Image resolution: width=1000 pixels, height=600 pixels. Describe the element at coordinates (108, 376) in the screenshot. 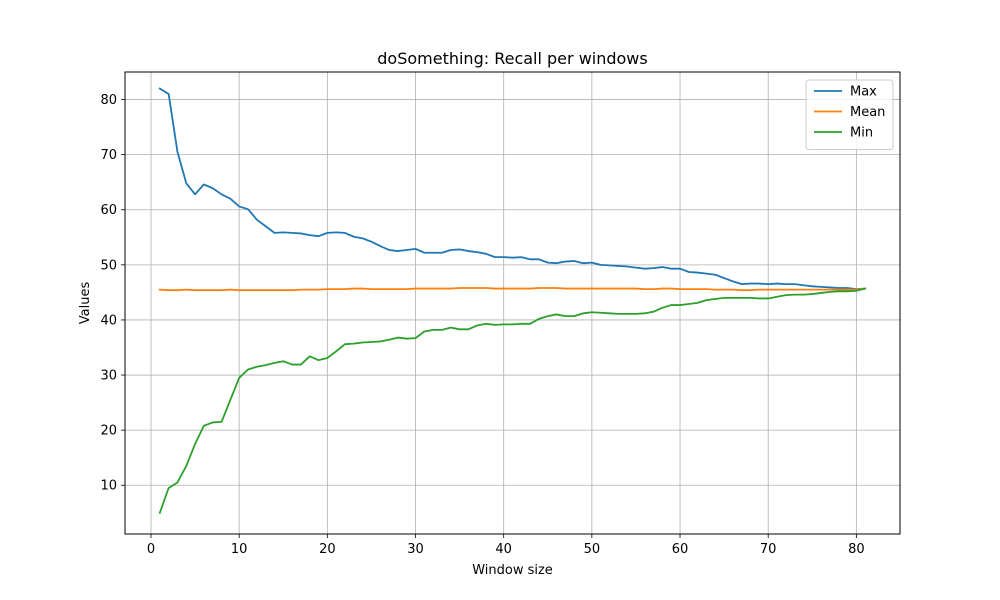

I see `y-tick-label: 30` at that location.